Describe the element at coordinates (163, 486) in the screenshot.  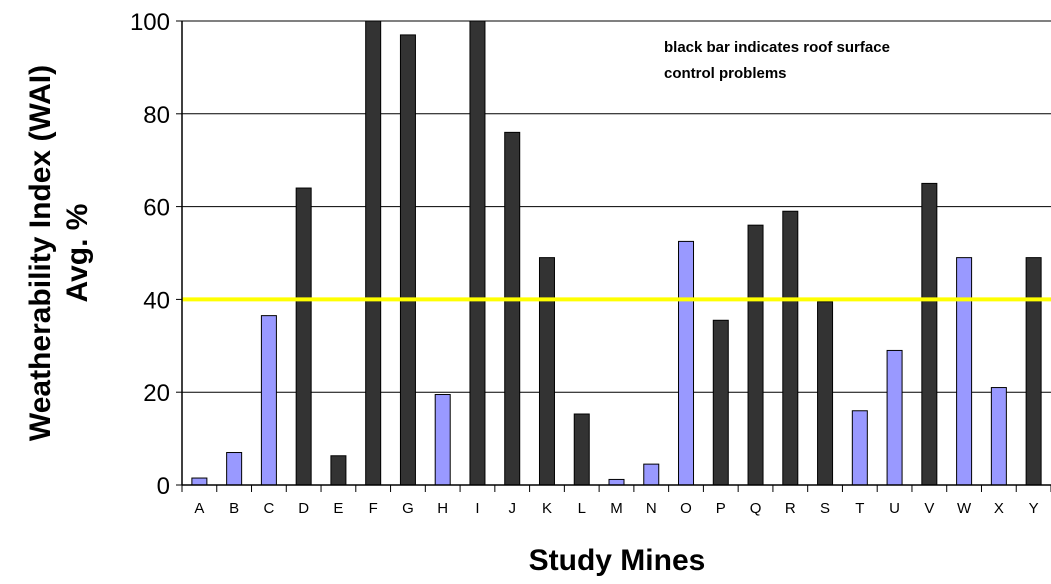
I see `y-tick-label-0: 0` at that location.